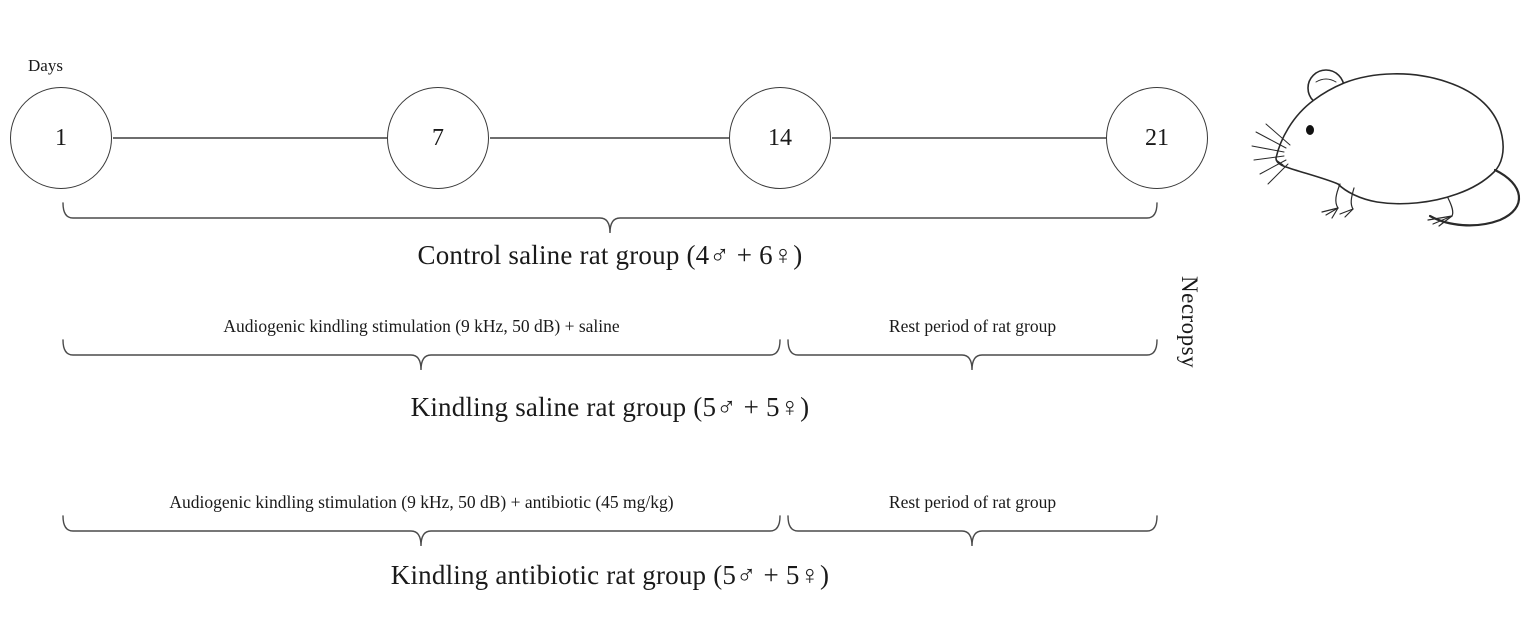 This screenshot has height=640, width=1530. I want to click on timeline-day-circle-7: 7, so click(438, 138).